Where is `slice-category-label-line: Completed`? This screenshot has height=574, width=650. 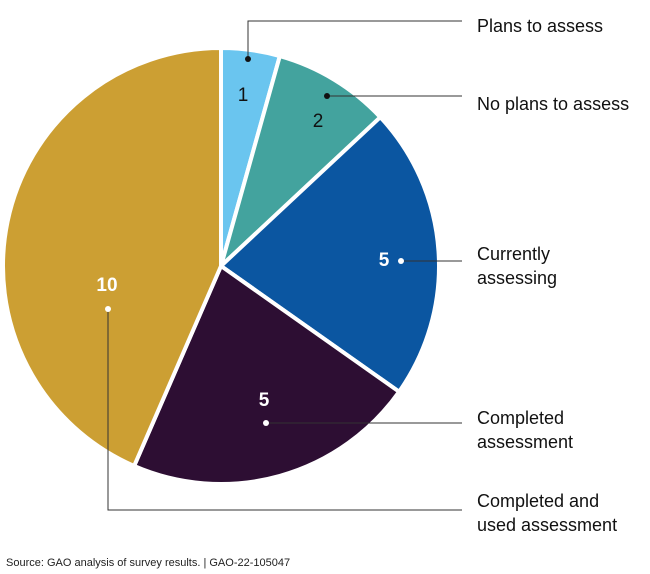 slice-category-label-line: Completed is located at coordinates (520, 418).